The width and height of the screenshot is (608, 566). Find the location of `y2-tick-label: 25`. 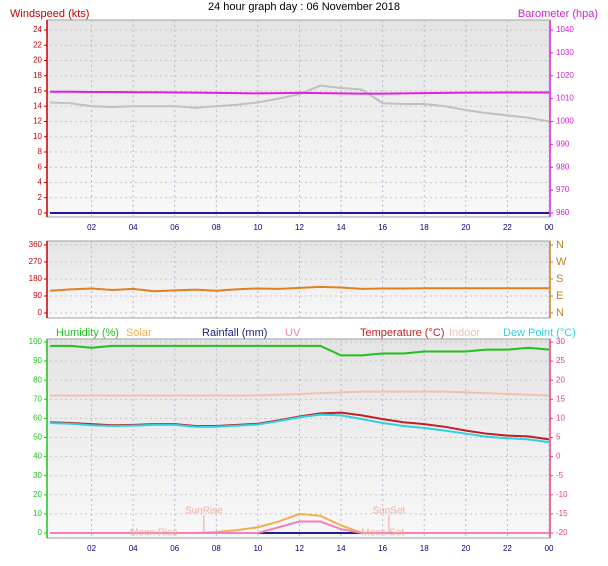

y2-tick-label: 25 is located at coordinates (560, 360).